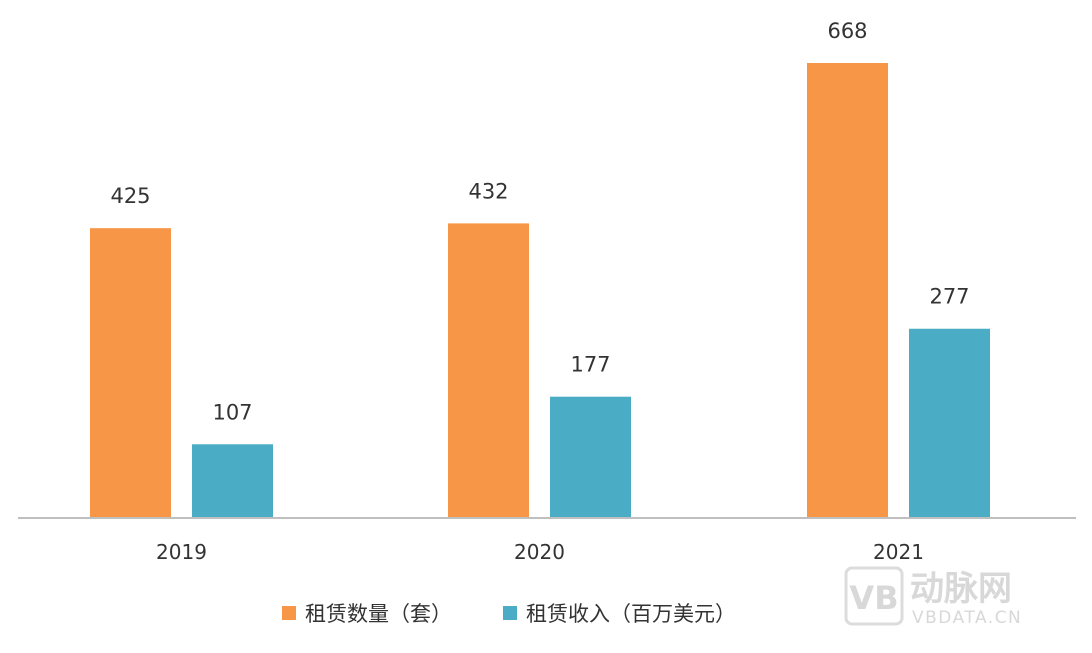 This screenshot has height=653, width=1092. I want to click on bar-leasing-count-2019, so click(130, 372).